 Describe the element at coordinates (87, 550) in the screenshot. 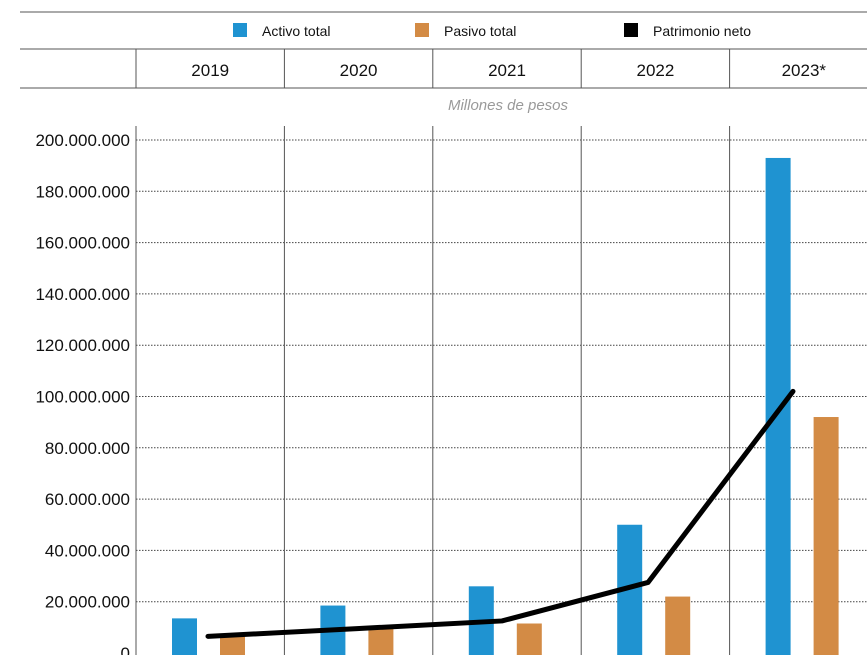

I see `y-tick-label: 40.000.000` at that location.